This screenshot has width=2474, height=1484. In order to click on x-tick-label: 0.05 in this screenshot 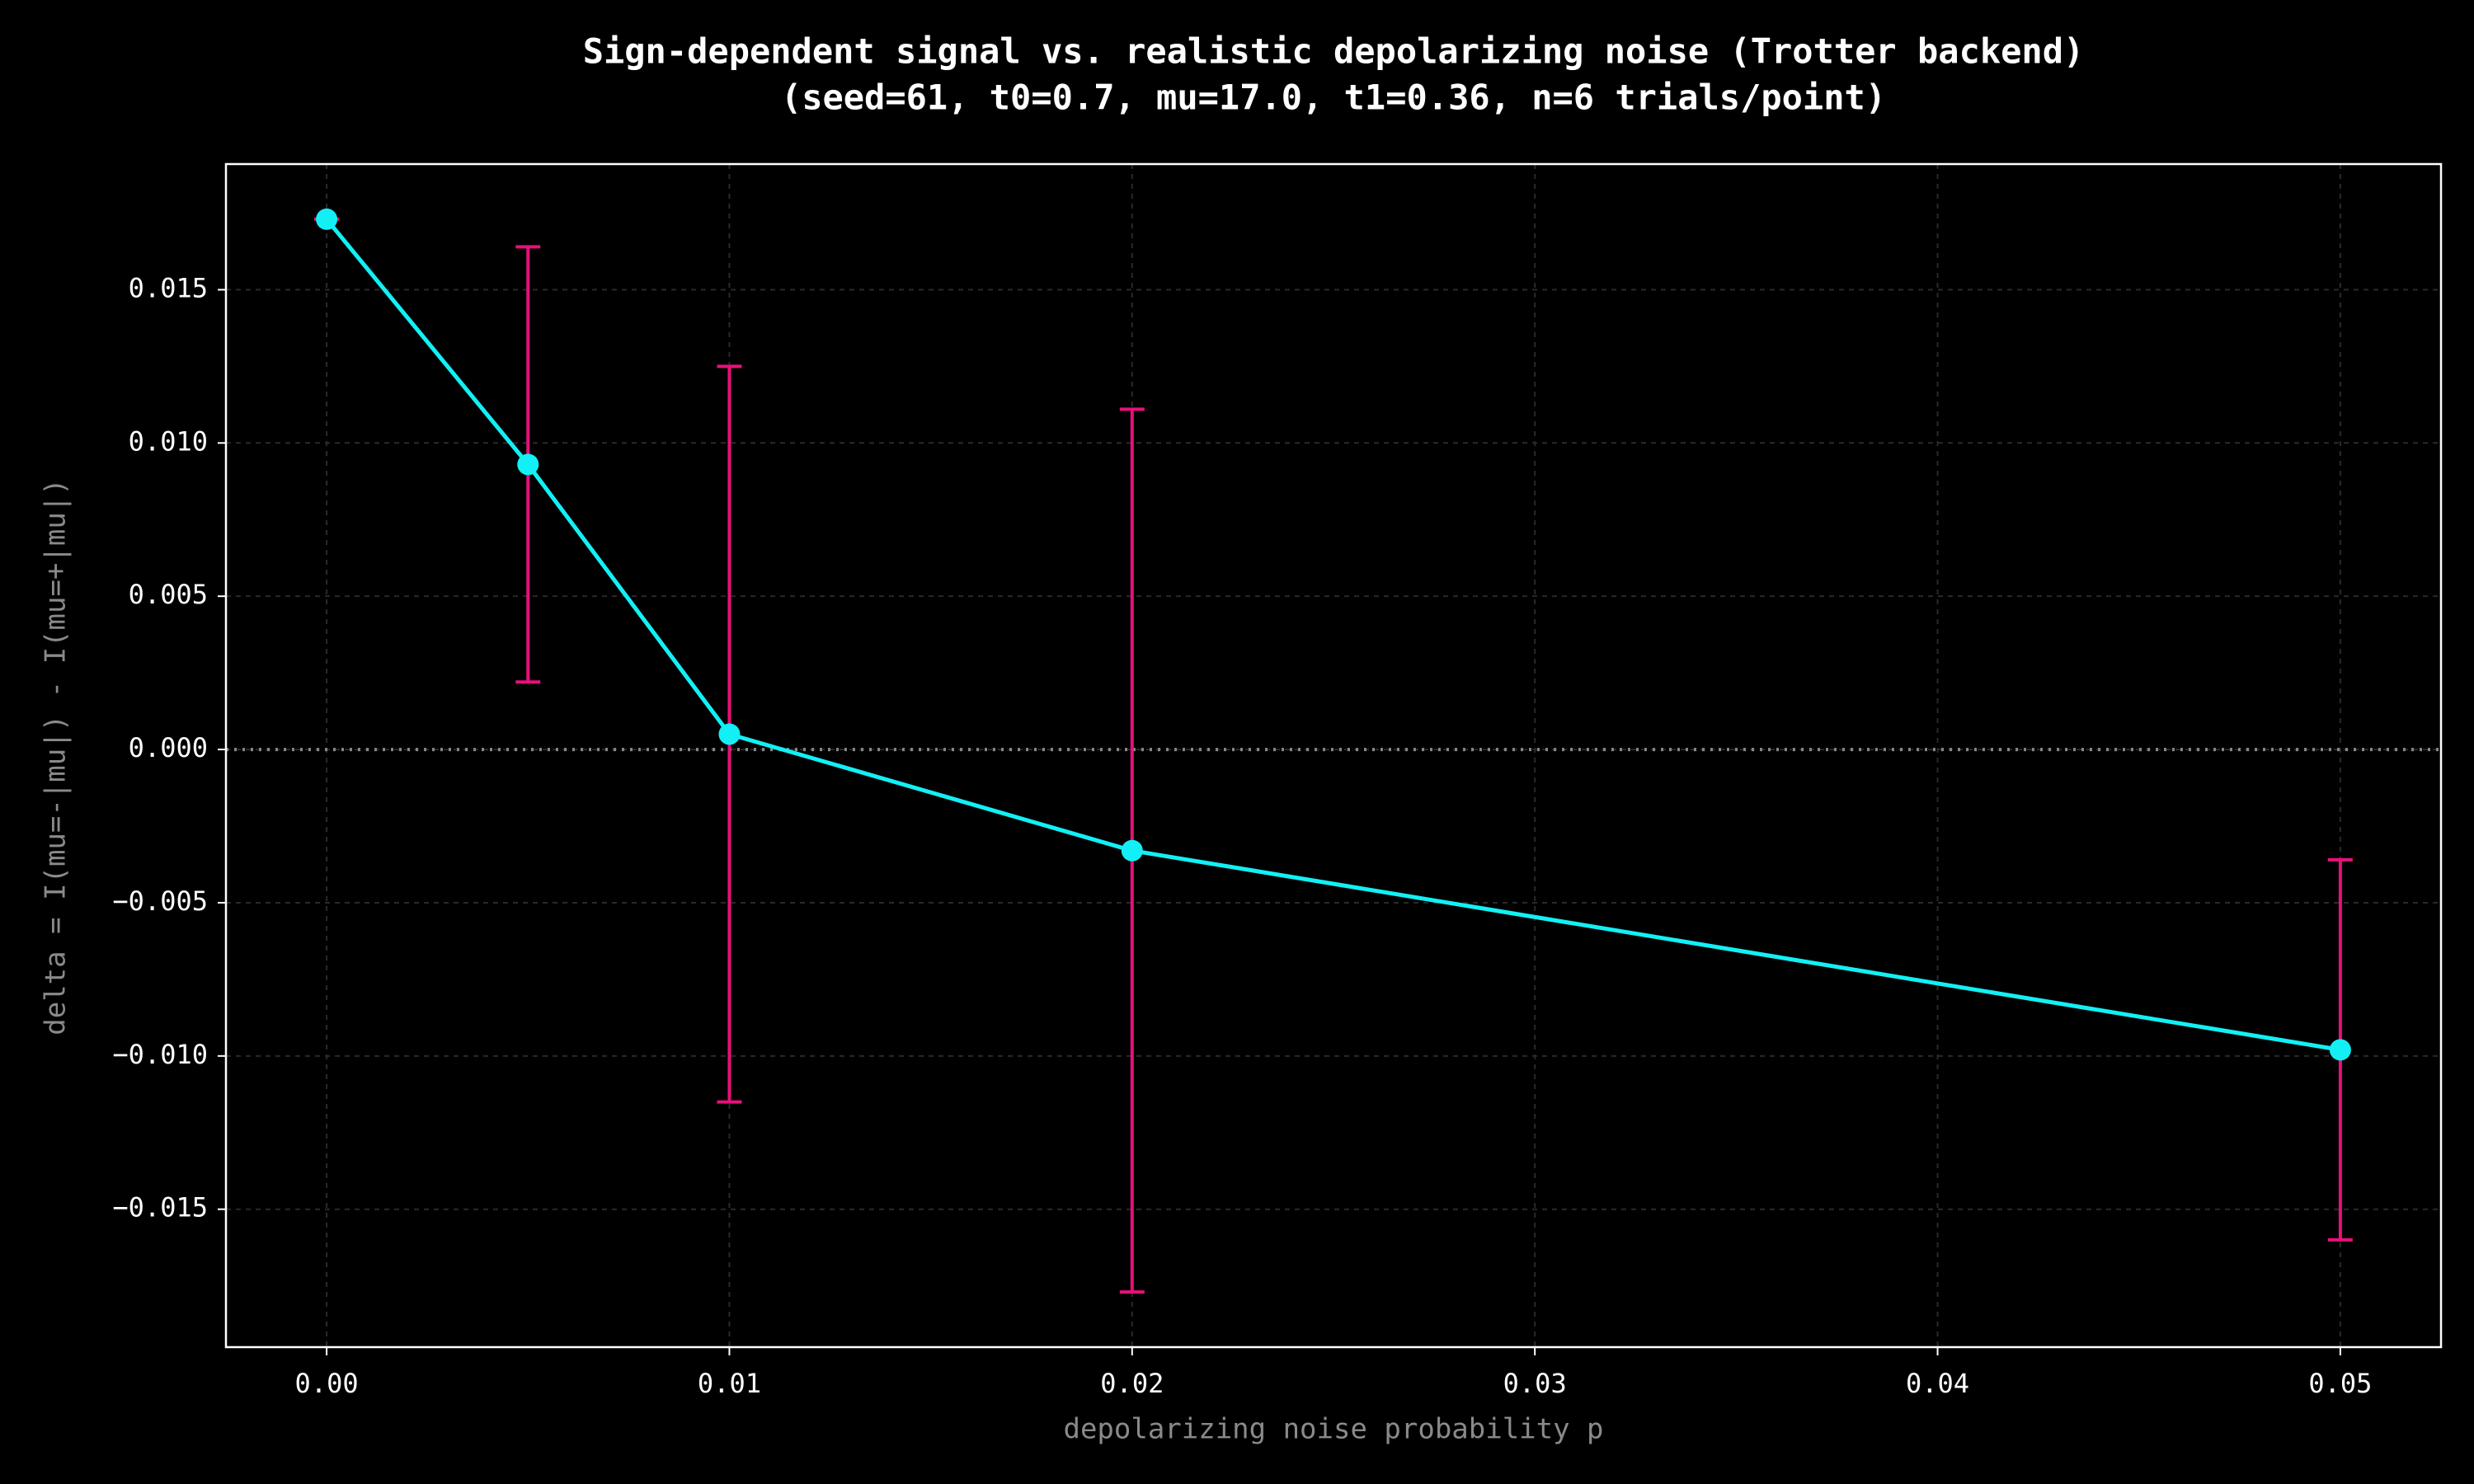, I will do `click(2340, 1383)`.